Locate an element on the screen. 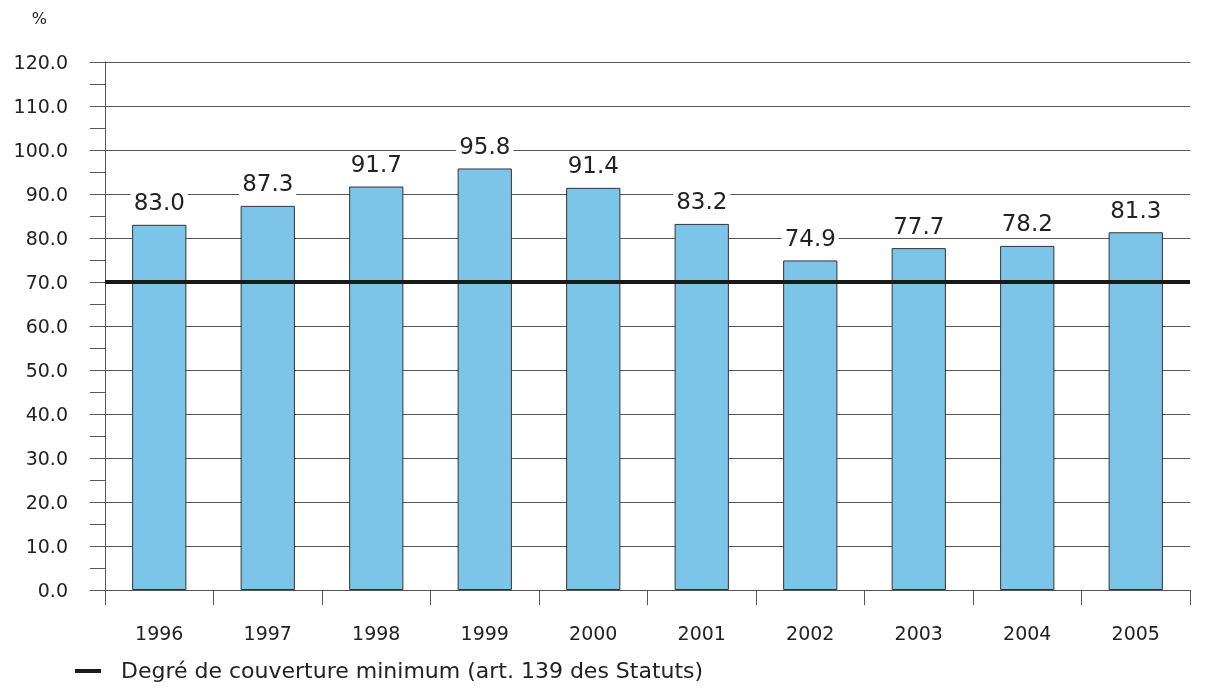 Image resolution: width=1208 pixels, height=697 pixels. x-tick-label: 2005 is located at coordinates (1135, 632).